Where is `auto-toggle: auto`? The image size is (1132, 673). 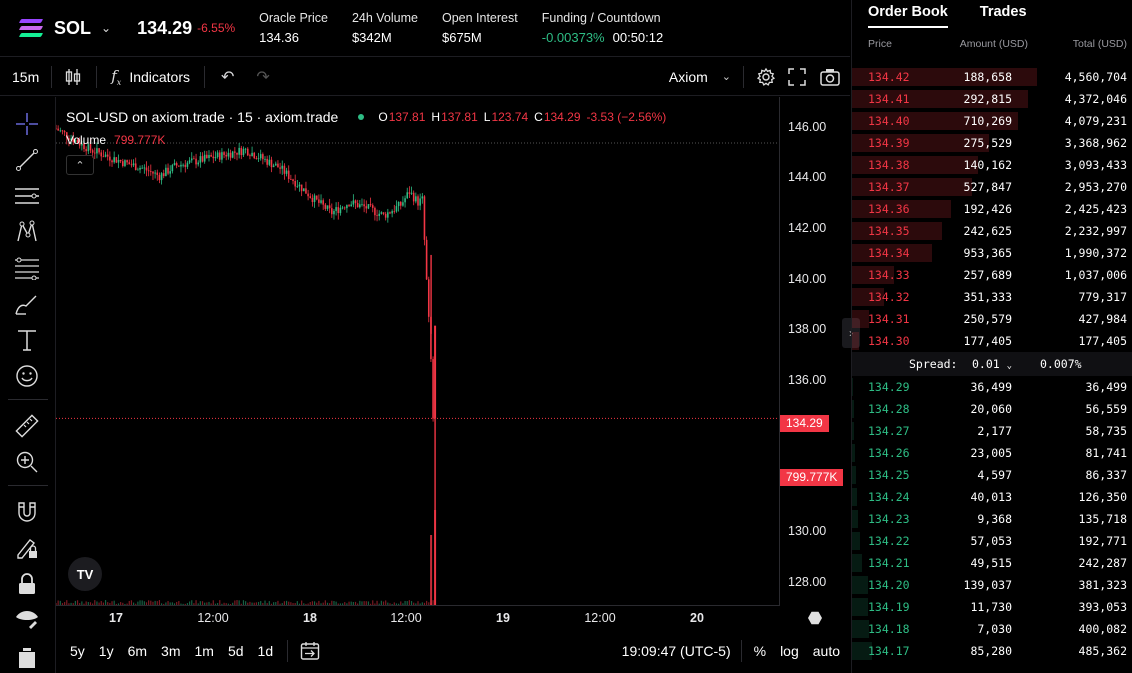 auto-toggle: auto is located at coordinates (826, 651).